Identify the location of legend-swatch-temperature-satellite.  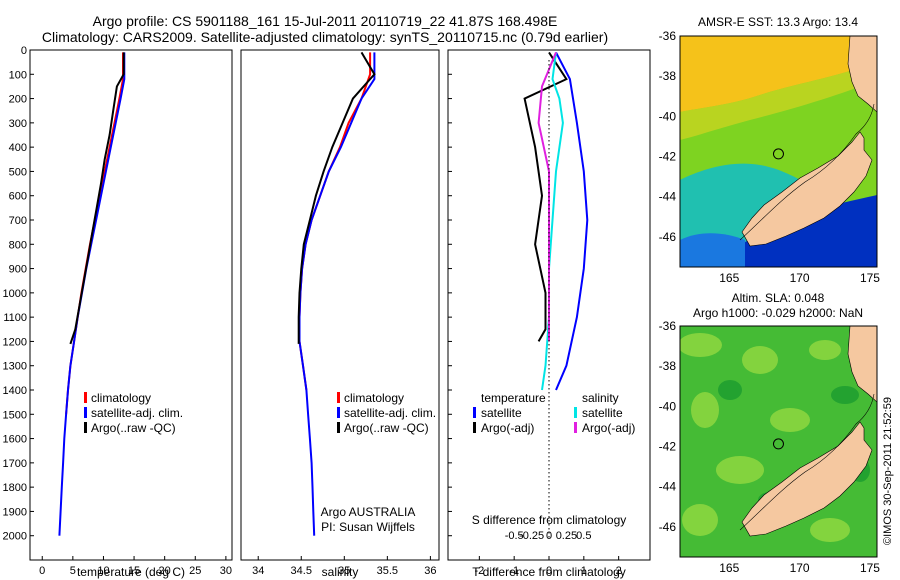
(474, 412).